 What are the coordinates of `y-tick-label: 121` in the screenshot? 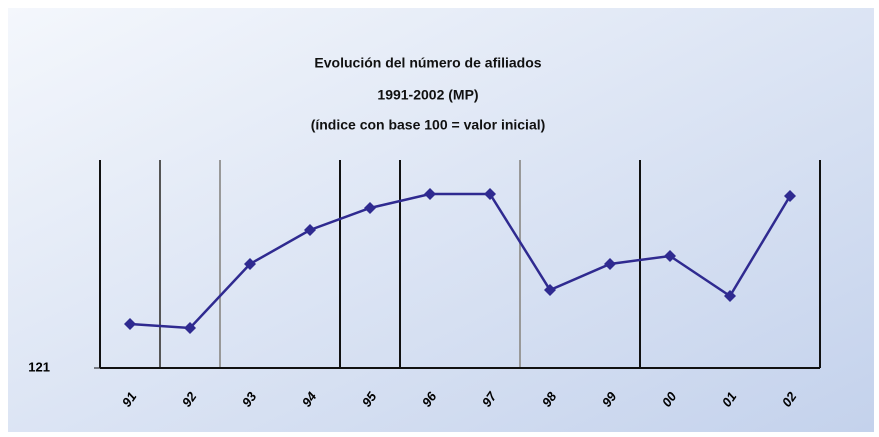 It's located at (39, 366).